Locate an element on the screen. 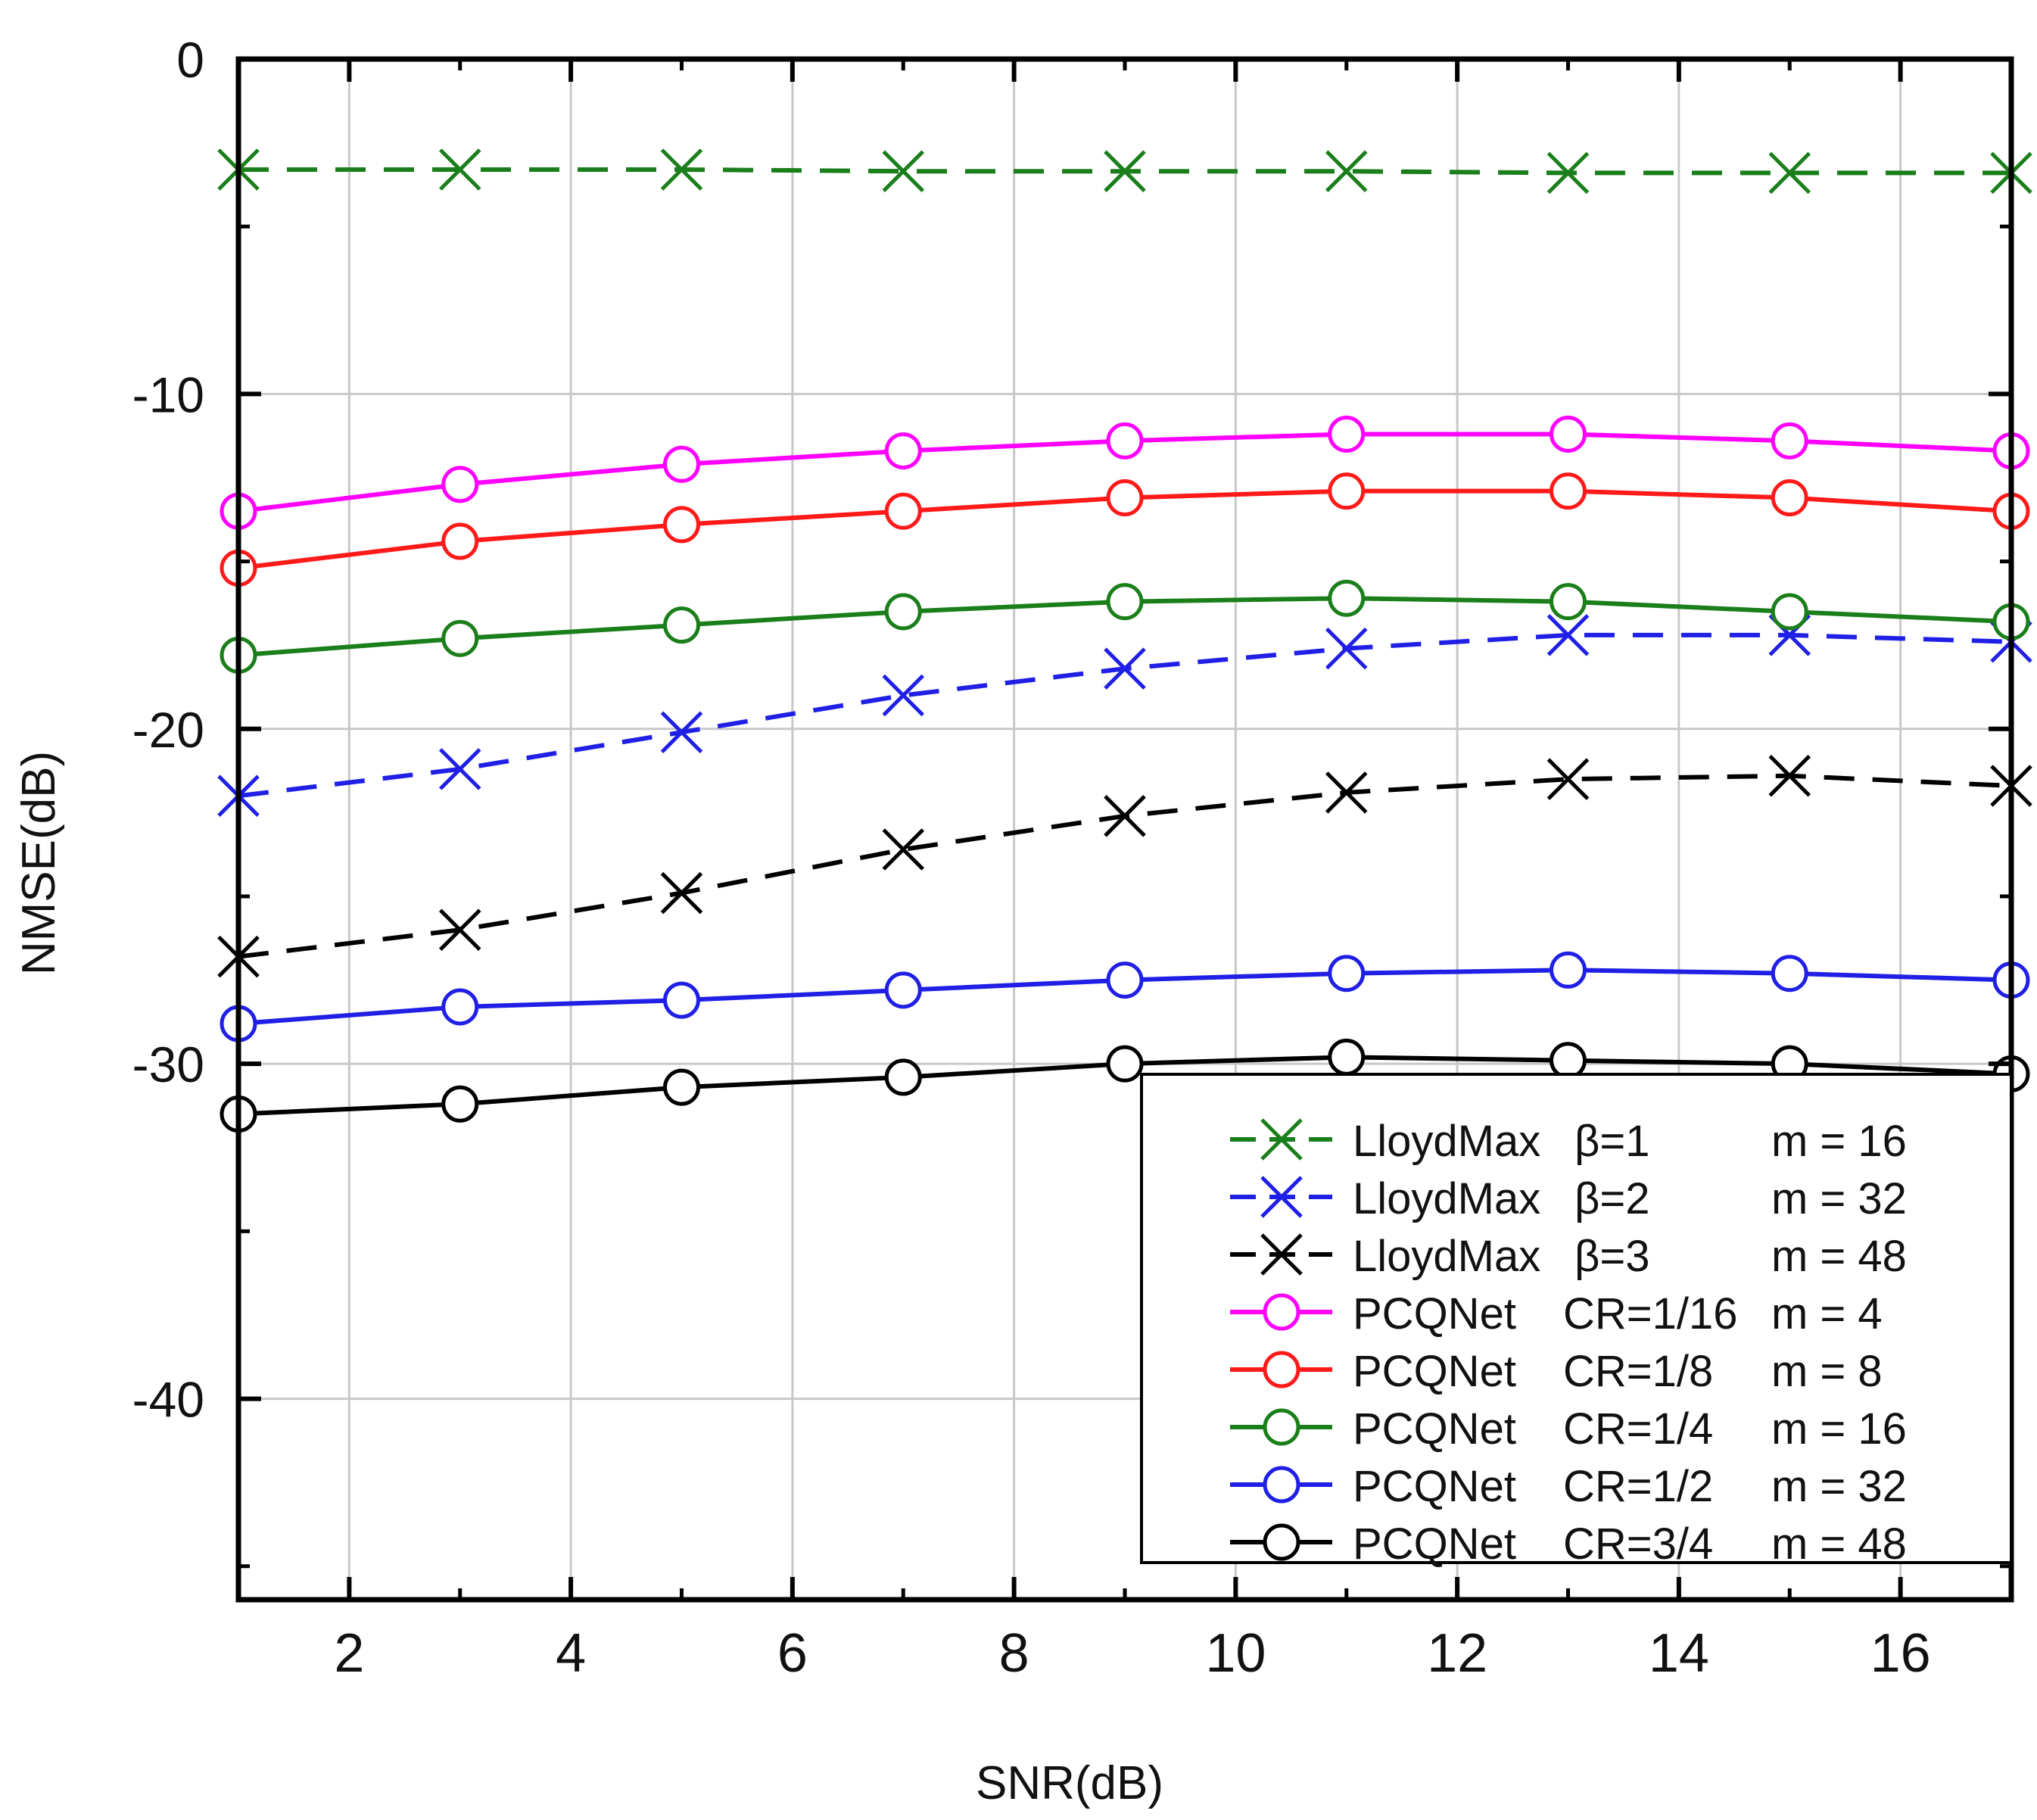 This screenshot has width=2037, height=1820. x-tick-label: 16 is located at coordinates (1900, 1653).